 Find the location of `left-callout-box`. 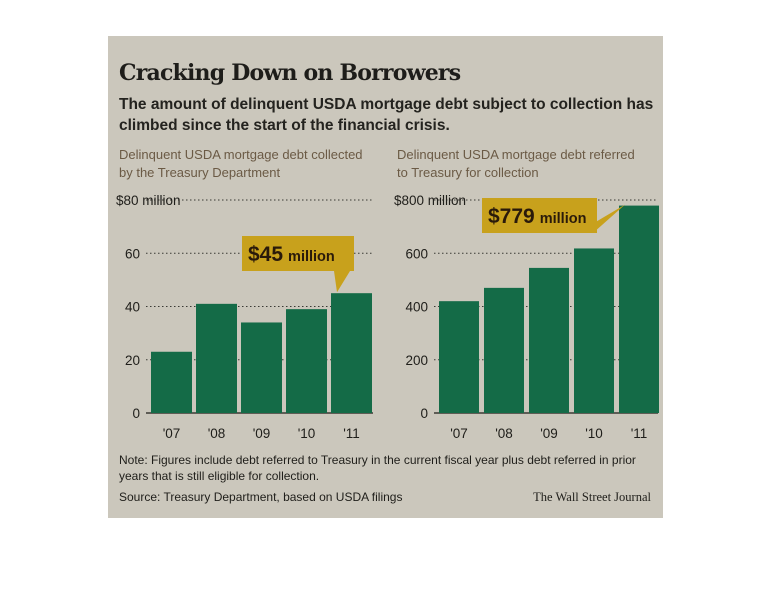

left-callout-box is located at coordinates (298, 253).